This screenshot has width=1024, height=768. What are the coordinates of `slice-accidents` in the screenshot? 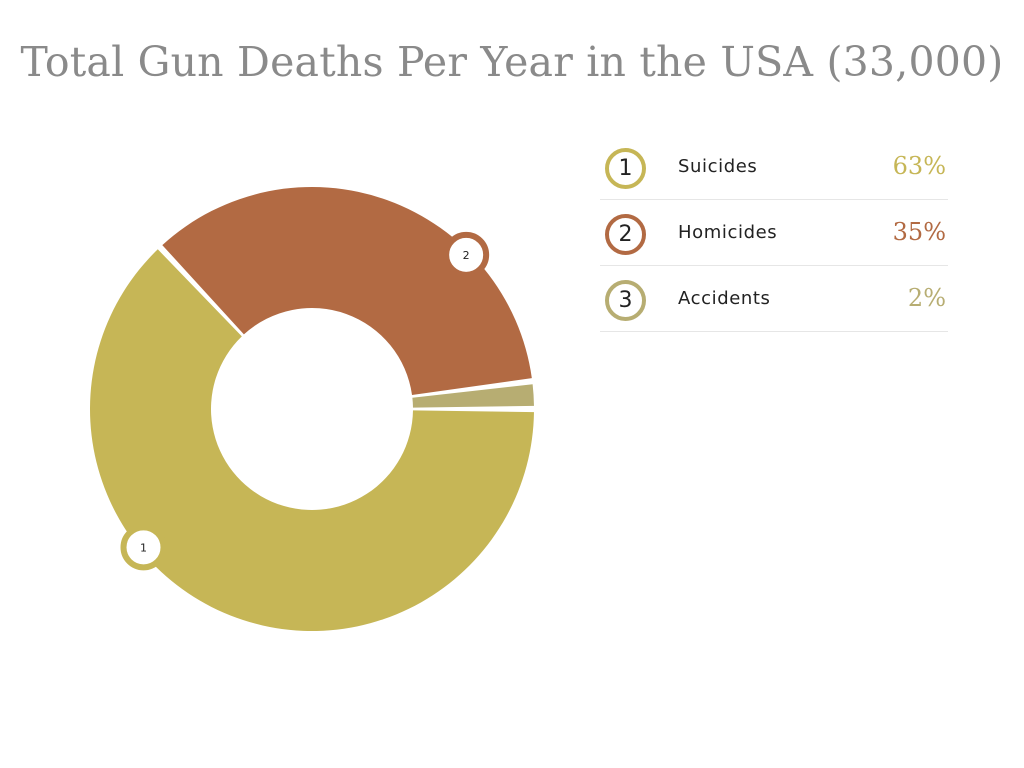 It's located at (473, 396).